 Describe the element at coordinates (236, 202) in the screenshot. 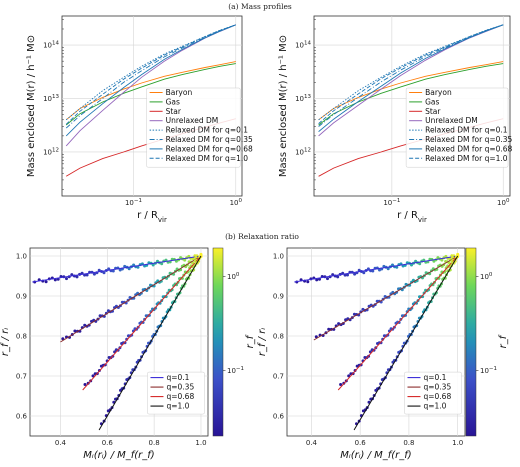

I see `x-tick-label: 10⁰` at that location.